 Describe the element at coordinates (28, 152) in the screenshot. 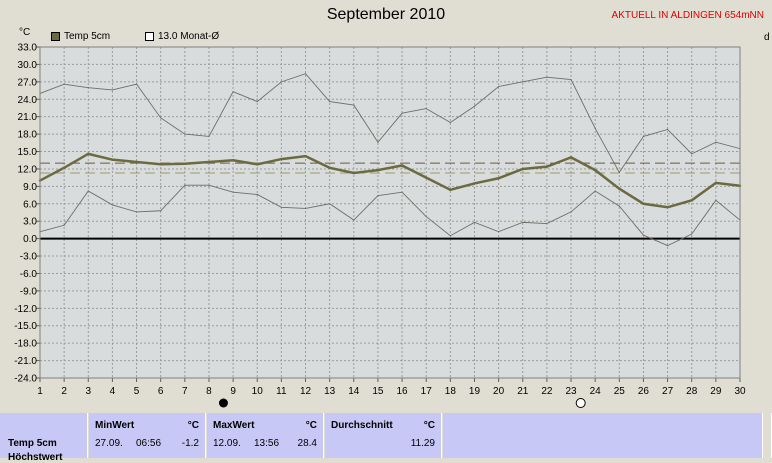

I see `y-tick-label: 15.0` at that location.